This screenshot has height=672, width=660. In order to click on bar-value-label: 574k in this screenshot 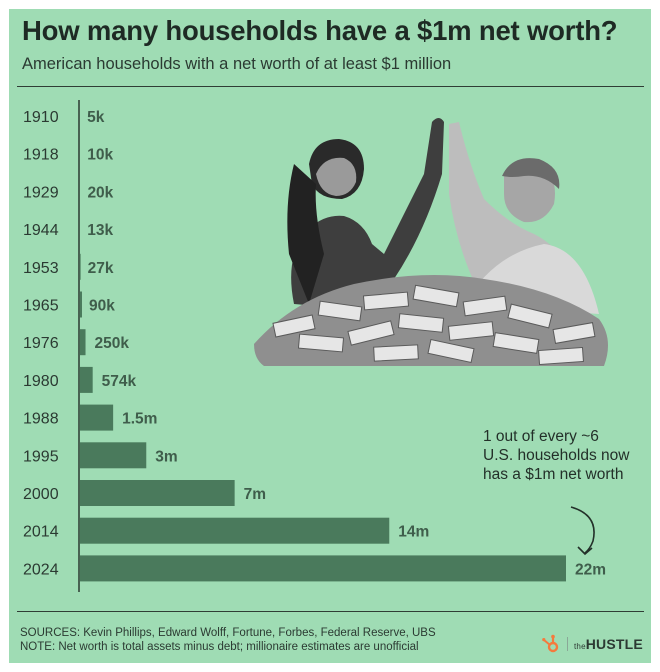, I will do `click(119, 381)`.